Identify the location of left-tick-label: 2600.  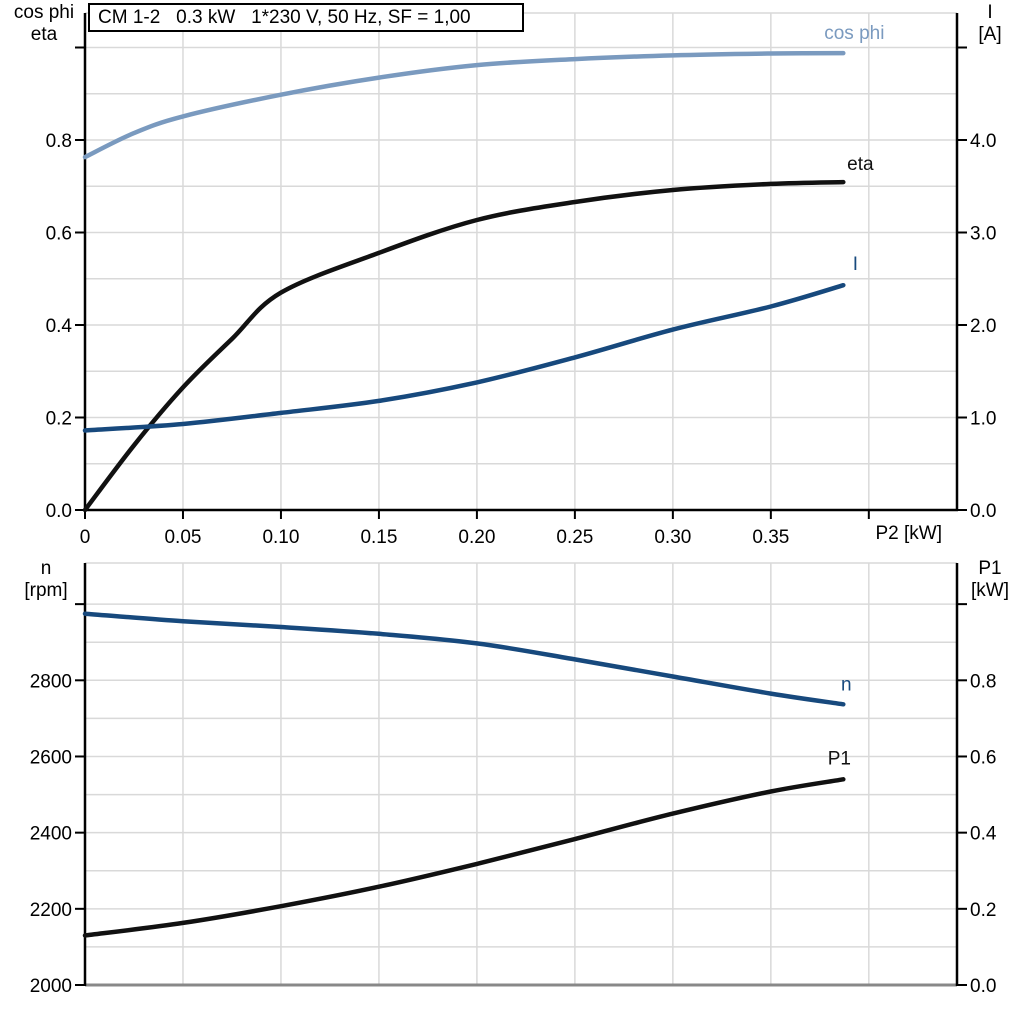
(51, 757).